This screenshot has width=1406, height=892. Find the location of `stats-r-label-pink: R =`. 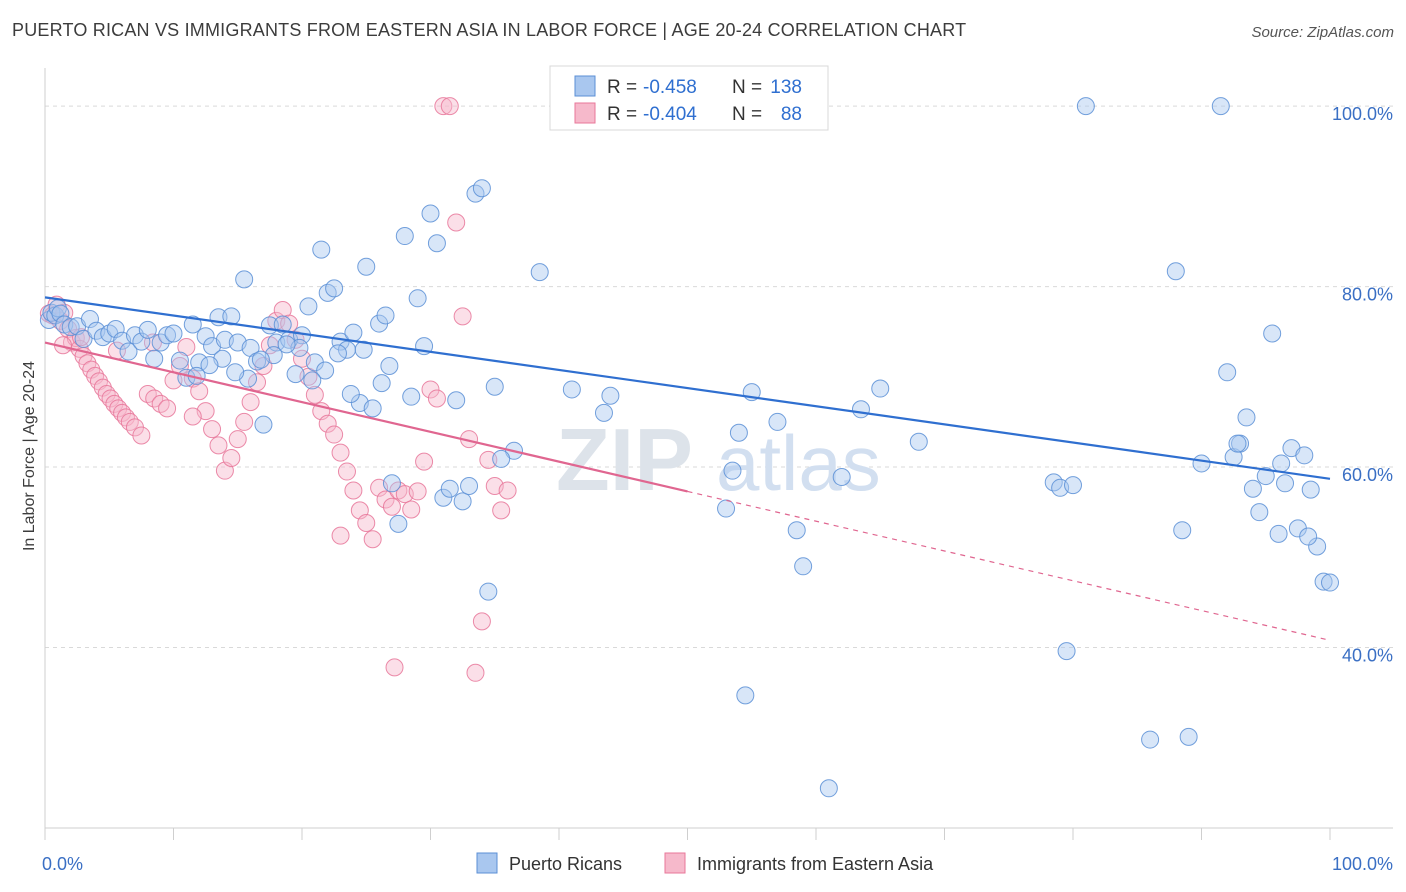

stats-r-label-pink: R = is located at coordinates (622, 114).